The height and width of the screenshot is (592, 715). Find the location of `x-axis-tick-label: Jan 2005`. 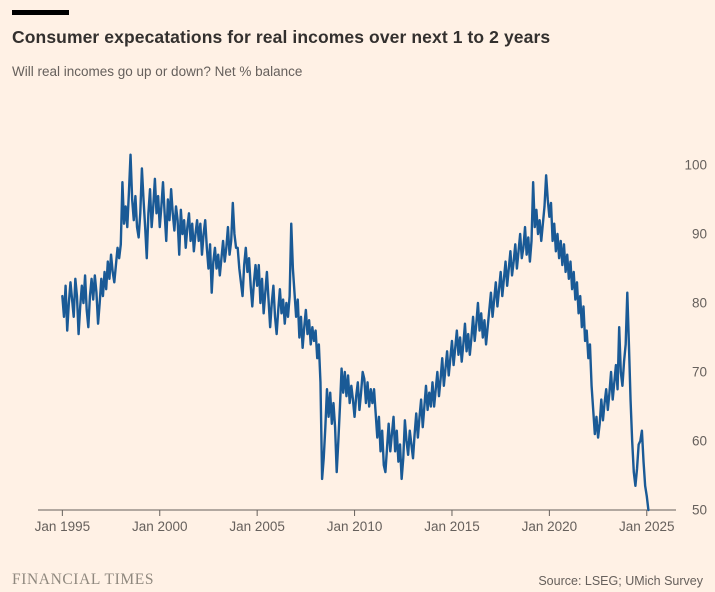

x-axis-tick-label: Jan 2005 is located at coordinates (257, 526).